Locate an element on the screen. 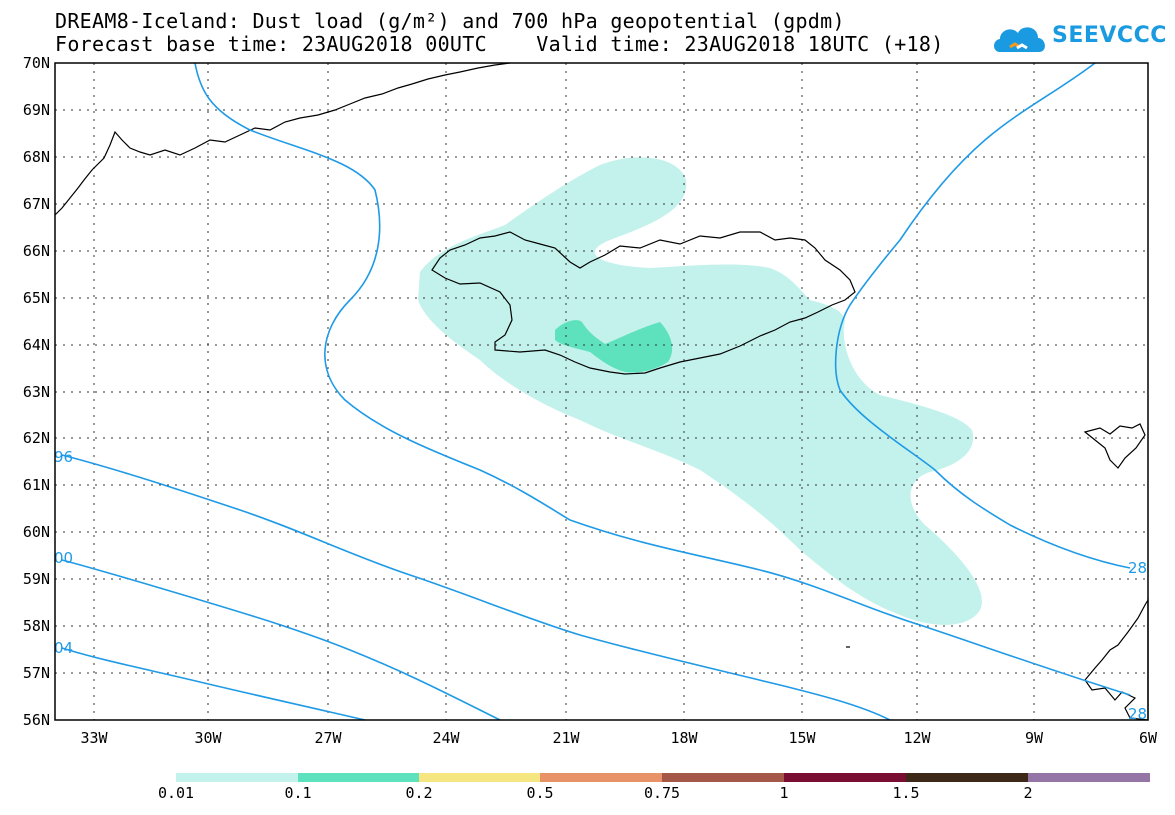  colorbar-label: 0.75 is located at coordinates (662, 793).